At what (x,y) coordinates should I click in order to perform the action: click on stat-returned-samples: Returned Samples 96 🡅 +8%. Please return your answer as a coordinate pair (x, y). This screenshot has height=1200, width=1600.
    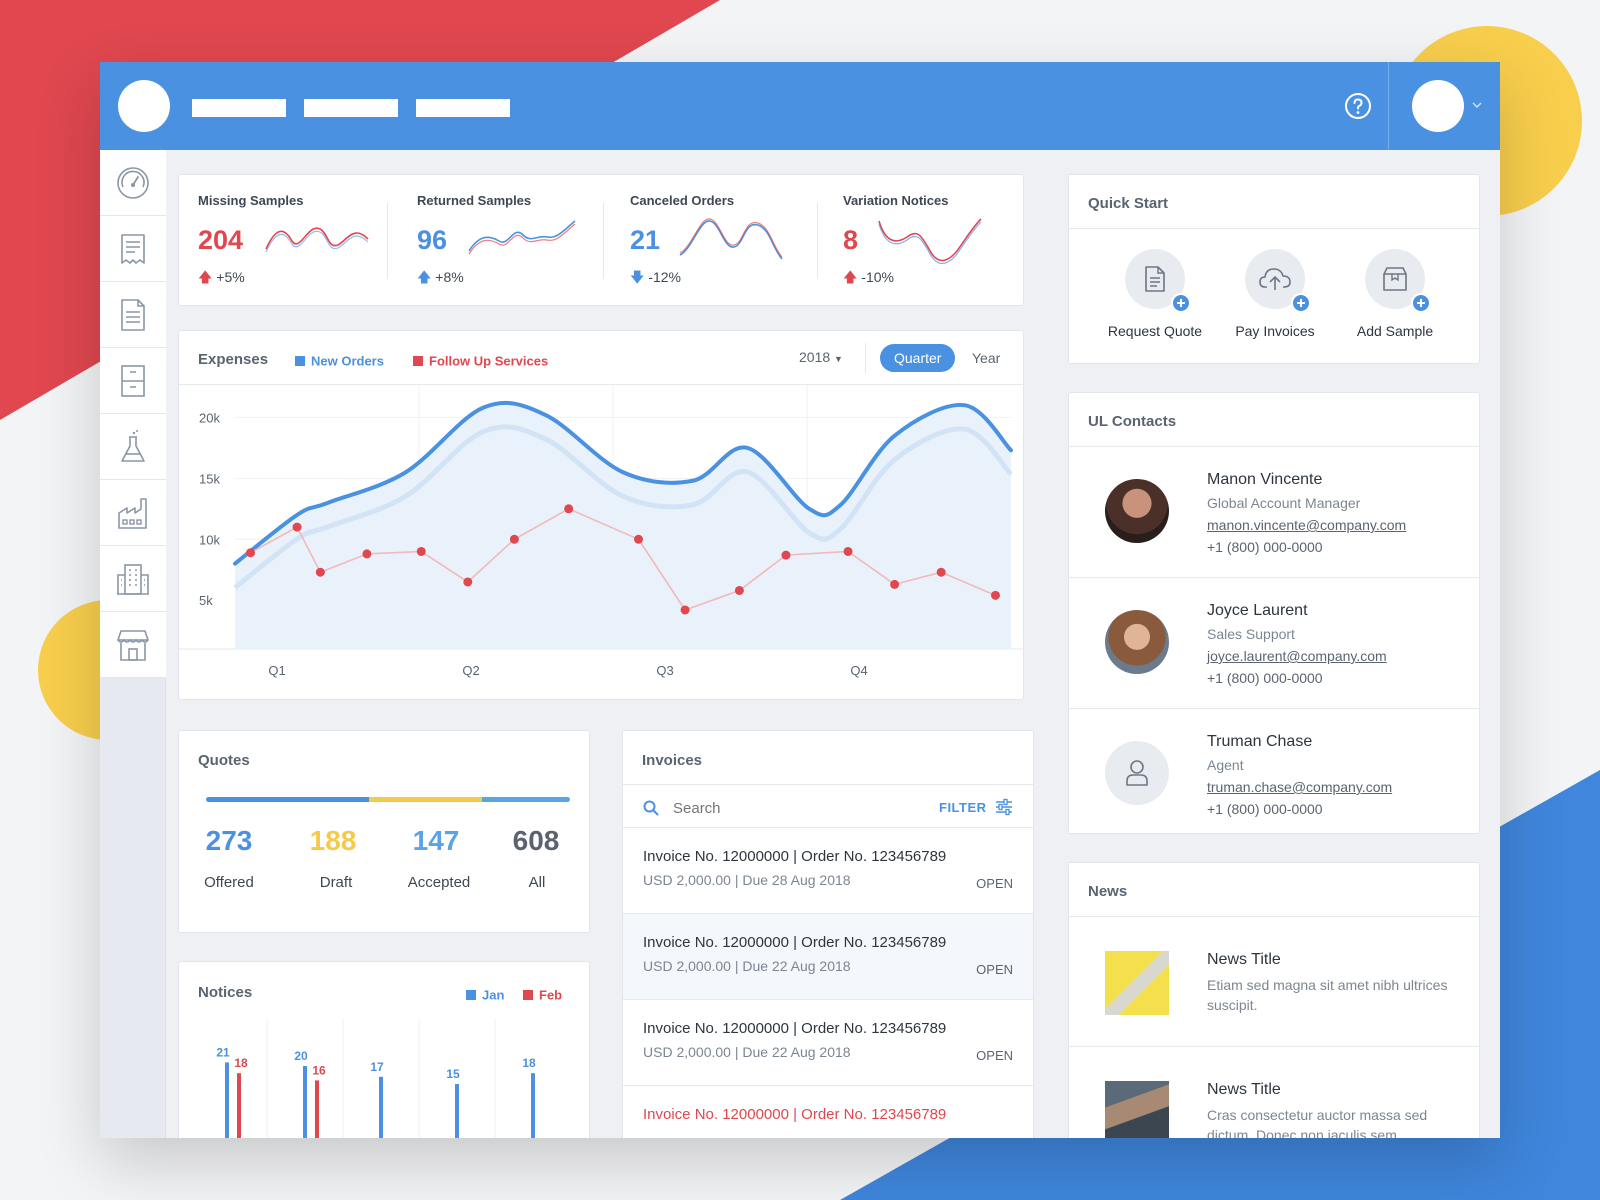
    Looking at the image, I should click on (512, 241).